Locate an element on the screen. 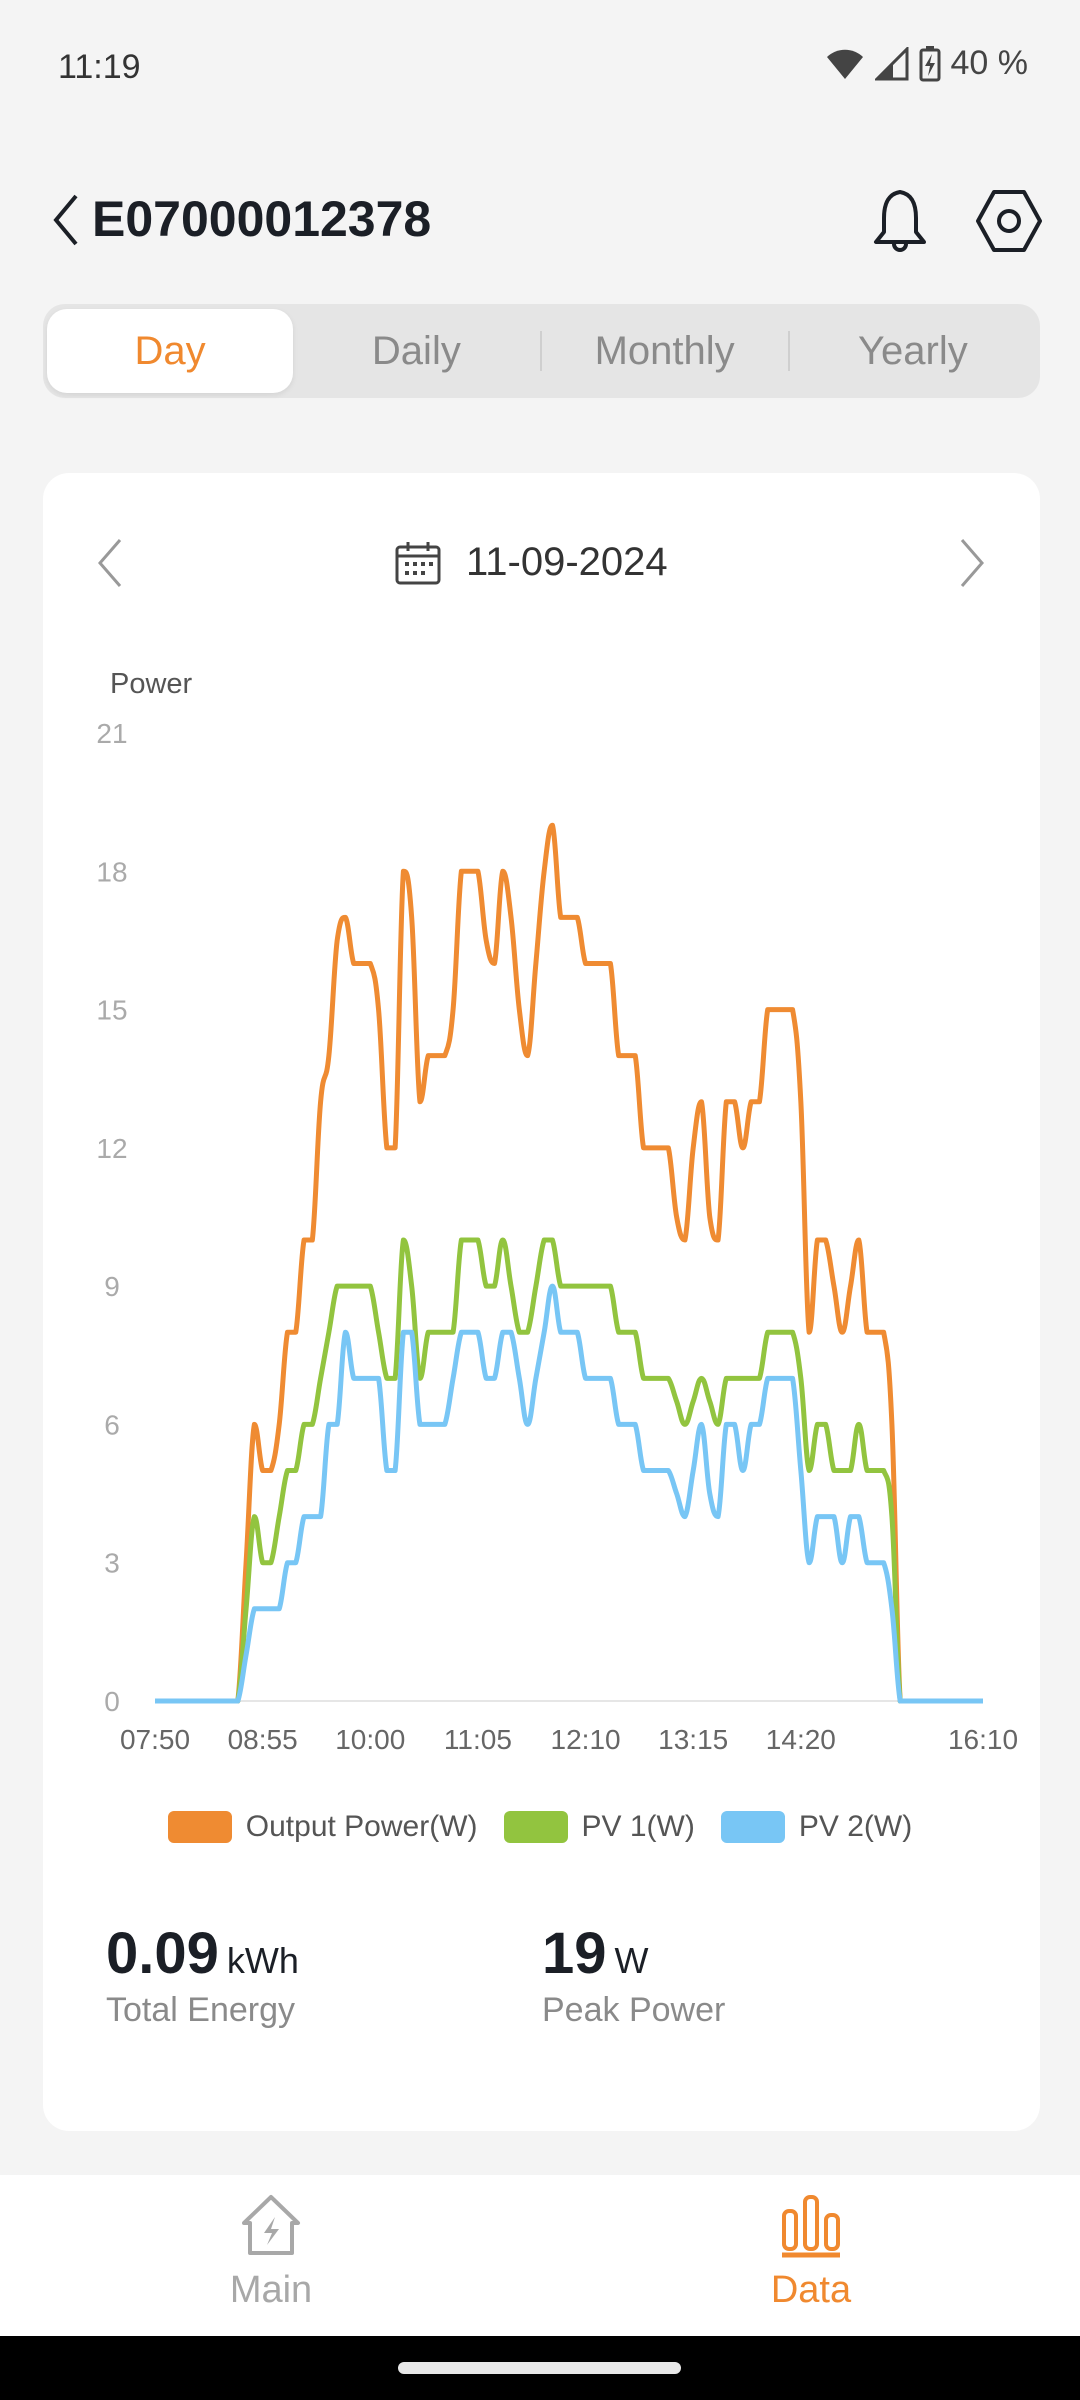  stat-peak-power: 19 W Peak Power is located at coordinates (633, 1975).